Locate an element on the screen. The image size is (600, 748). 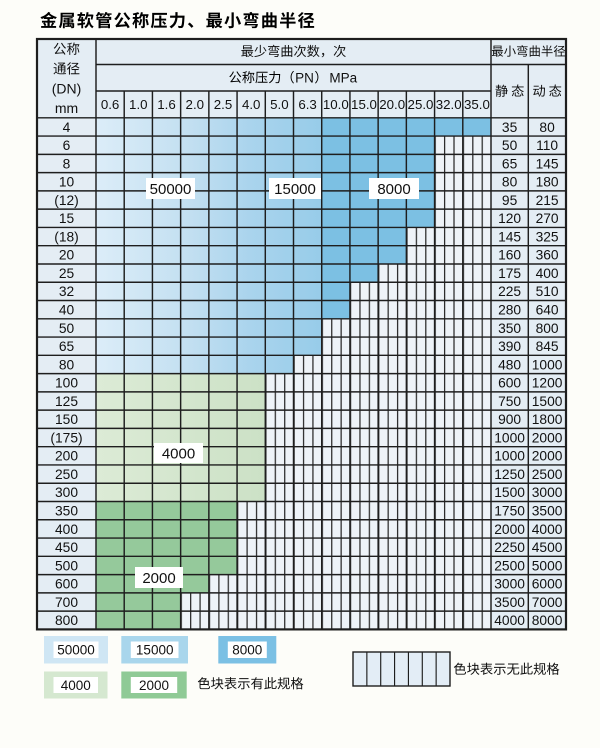
svg-text: 360 is located at coordinates (547, 255).